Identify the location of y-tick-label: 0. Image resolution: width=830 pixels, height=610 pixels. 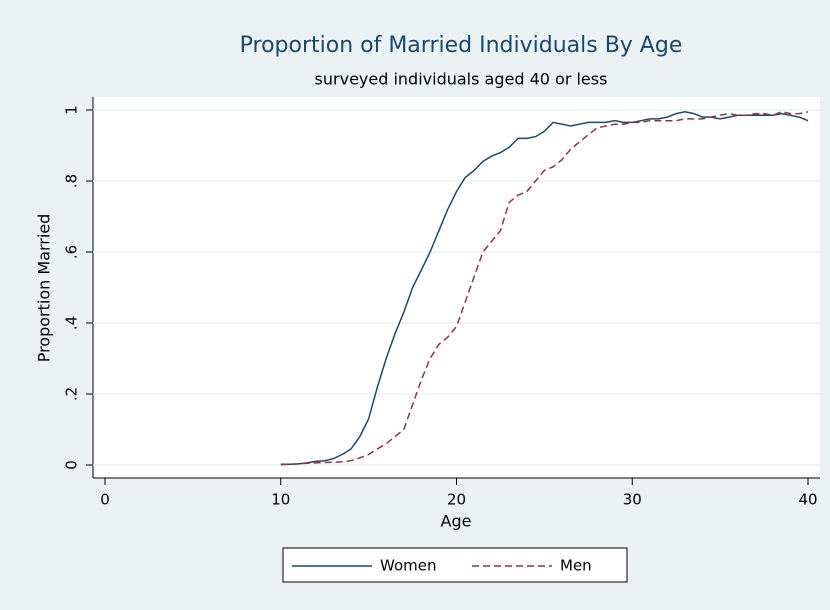
(72, 465).